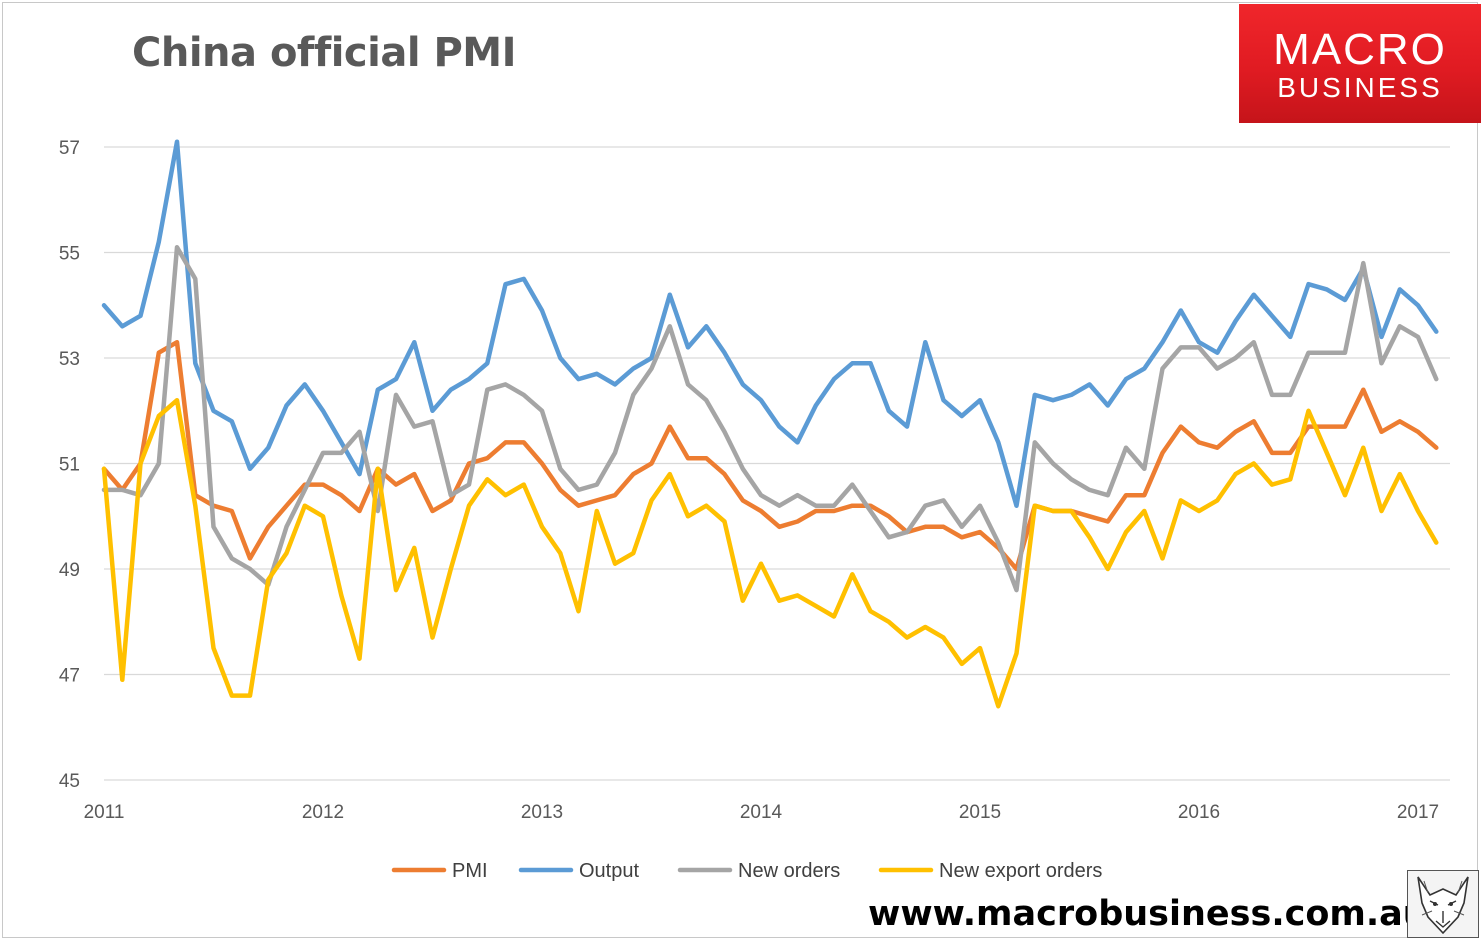 Image resolution: width=1482 pixels, height=942 pixels. Describe the element at coordinates (69, 359) in the screenshot. I see `y-tick-label: 53` at that location.